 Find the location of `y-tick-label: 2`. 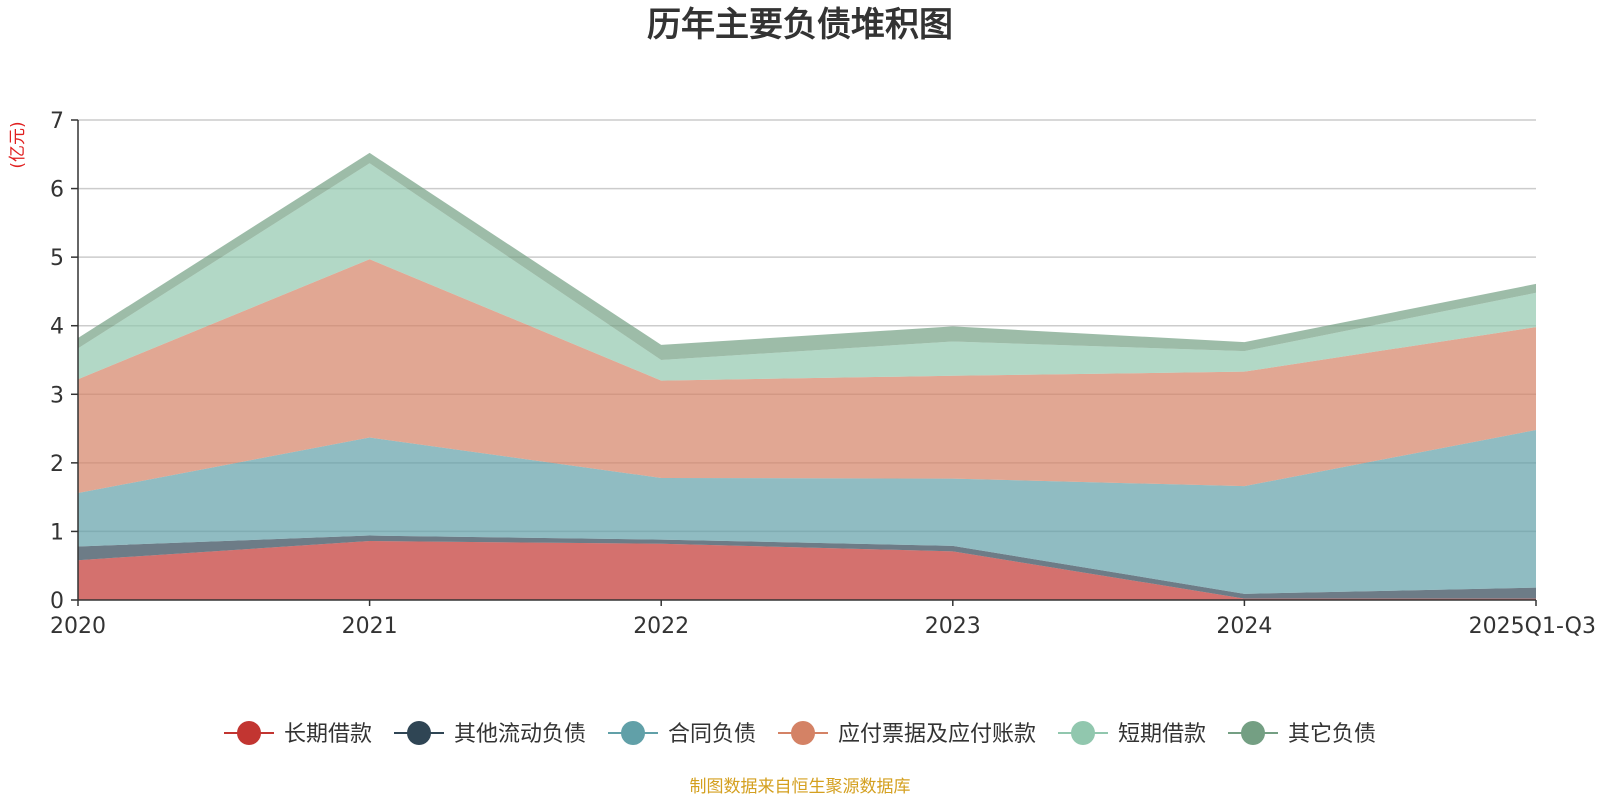

y-tick-label: 2 is located at coordinates (57, 464).